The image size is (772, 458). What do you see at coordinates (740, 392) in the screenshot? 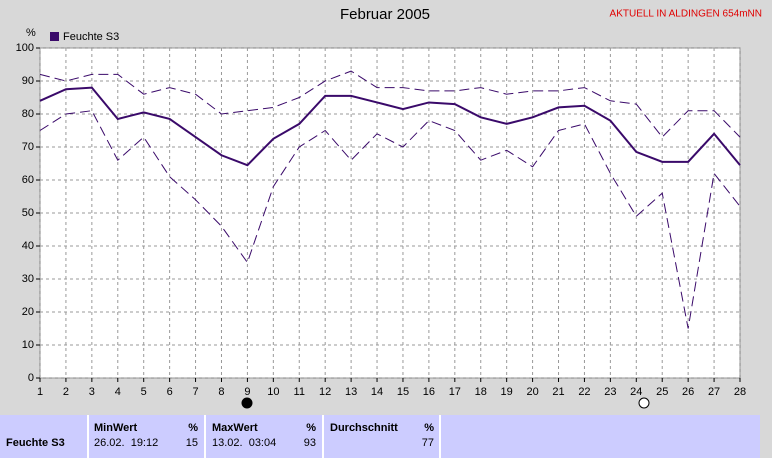
I see `x-tick-label: 28` at bounding box center [740, 392].